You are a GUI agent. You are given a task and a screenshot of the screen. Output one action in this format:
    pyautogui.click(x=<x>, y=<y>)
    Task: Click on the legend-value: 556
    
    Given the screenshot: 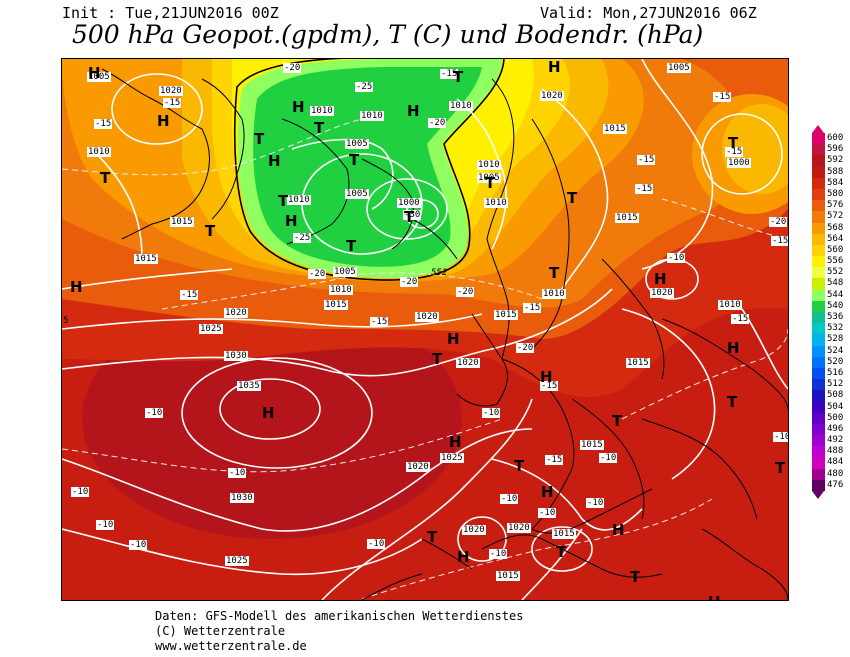 What is the action you would take?
    pyautogui.click(x=835, y=261)
    